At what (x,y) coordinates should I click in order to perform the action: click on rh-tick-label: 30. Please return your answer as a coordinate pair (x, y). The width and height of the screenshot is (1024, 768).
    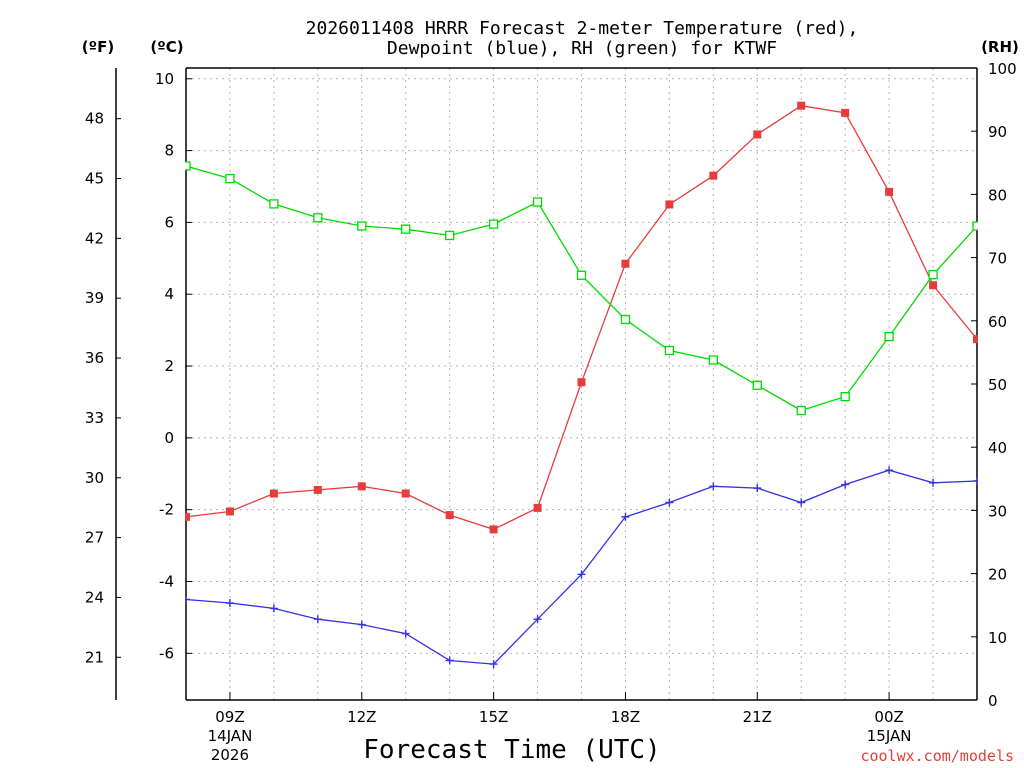
    Looking at the image, I should click on (997, 511).